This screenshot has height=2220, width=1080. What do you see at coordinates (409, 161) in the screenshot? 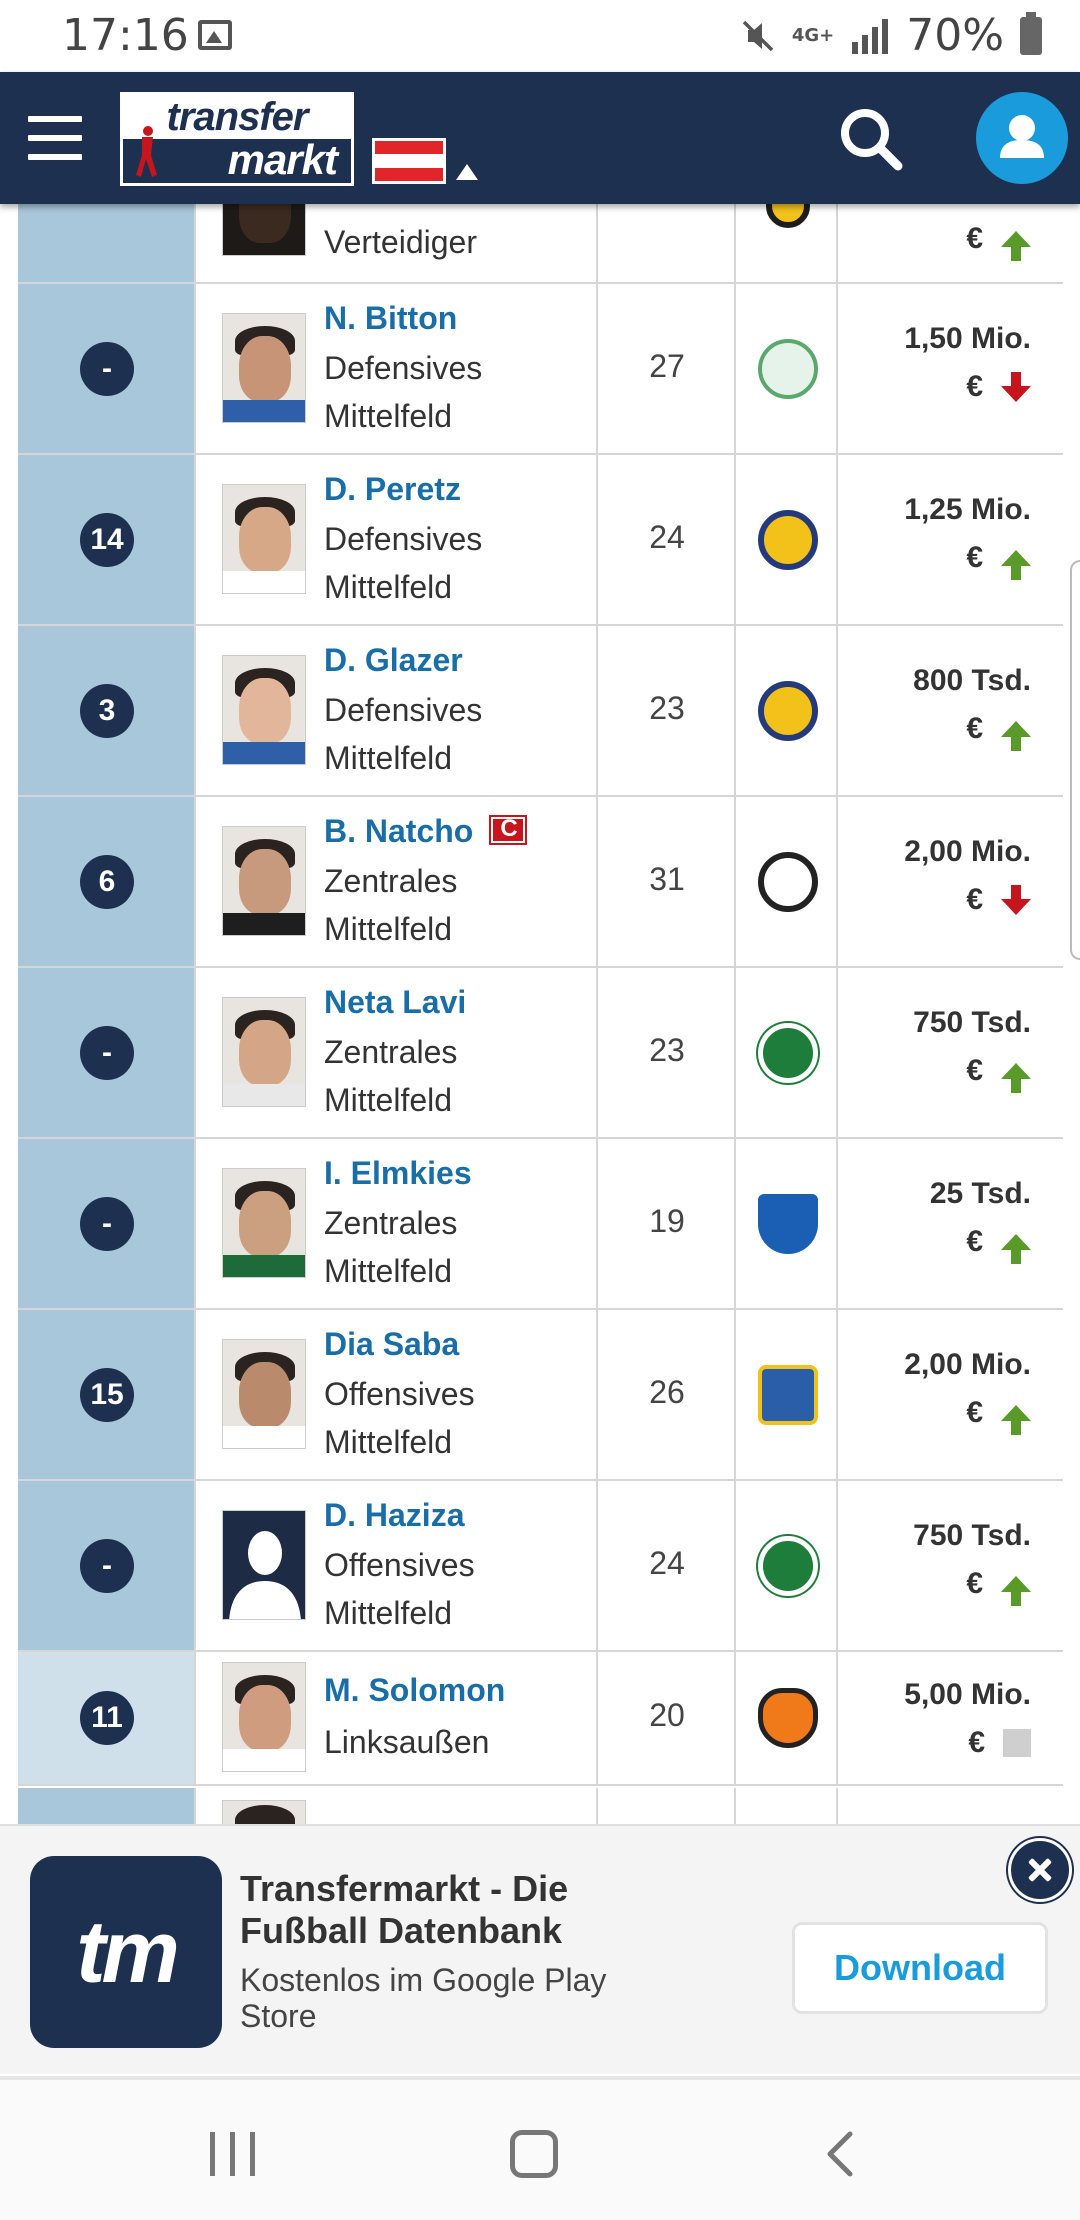
I see `austria-flag-icon` at bounding box center [409, 161].